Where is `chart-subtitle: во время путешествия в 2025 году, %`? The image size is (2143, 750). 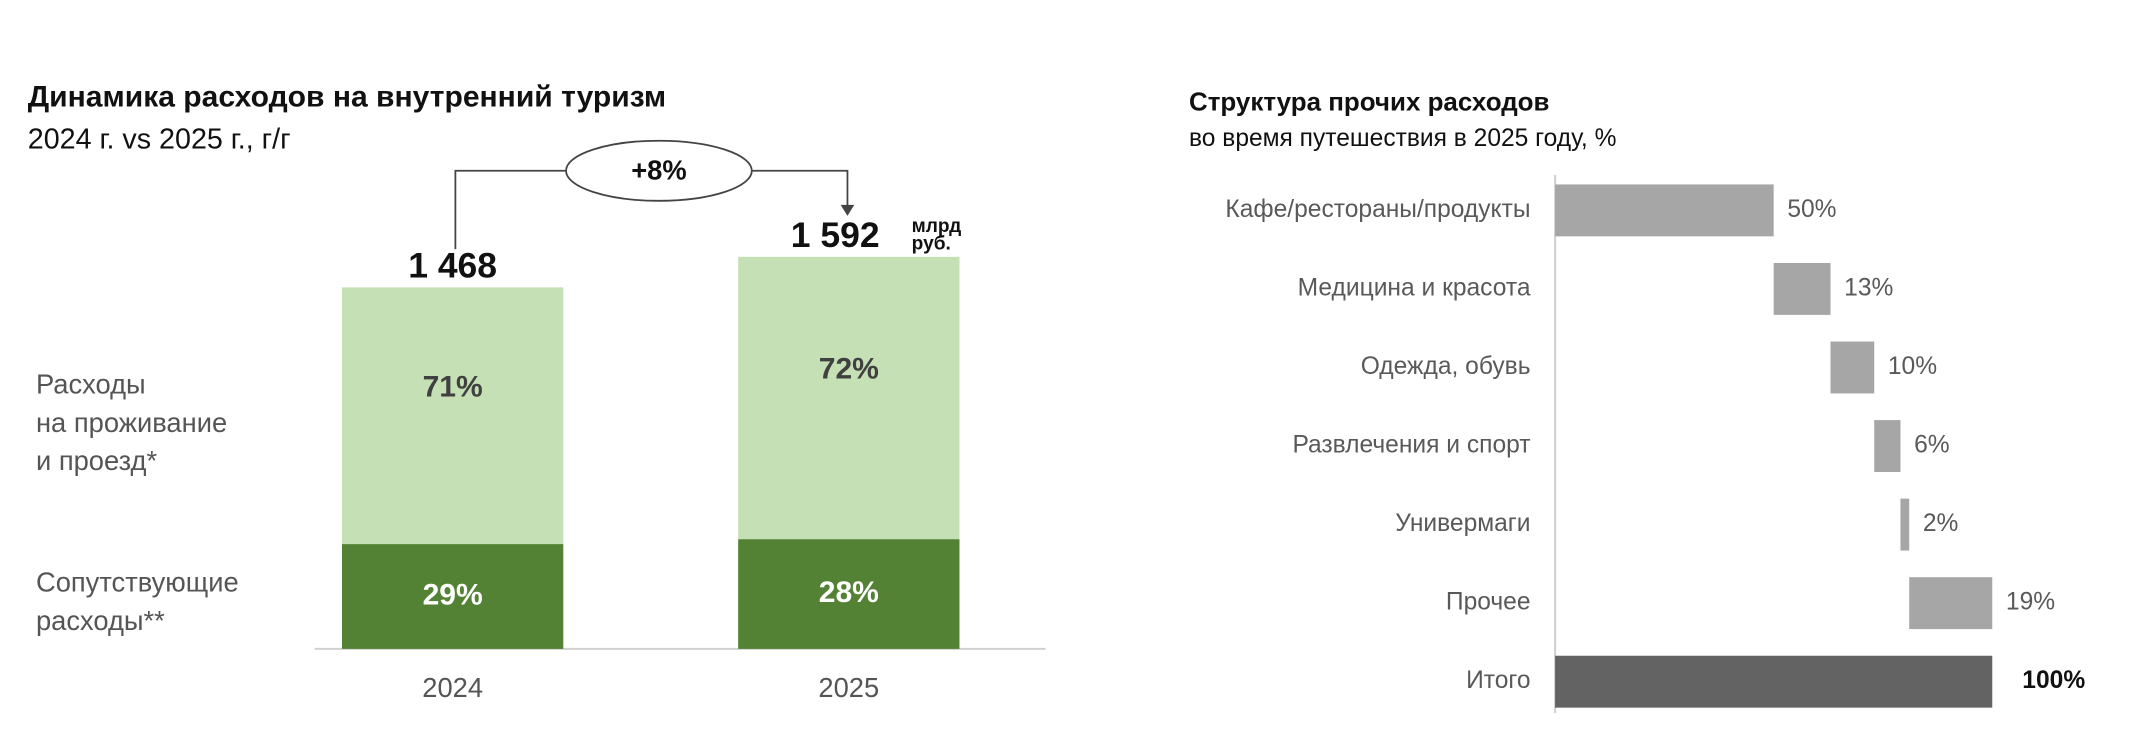 chart-subtitle: во время путешествия в 2025 году, % is located at coordinates (1402, 138).